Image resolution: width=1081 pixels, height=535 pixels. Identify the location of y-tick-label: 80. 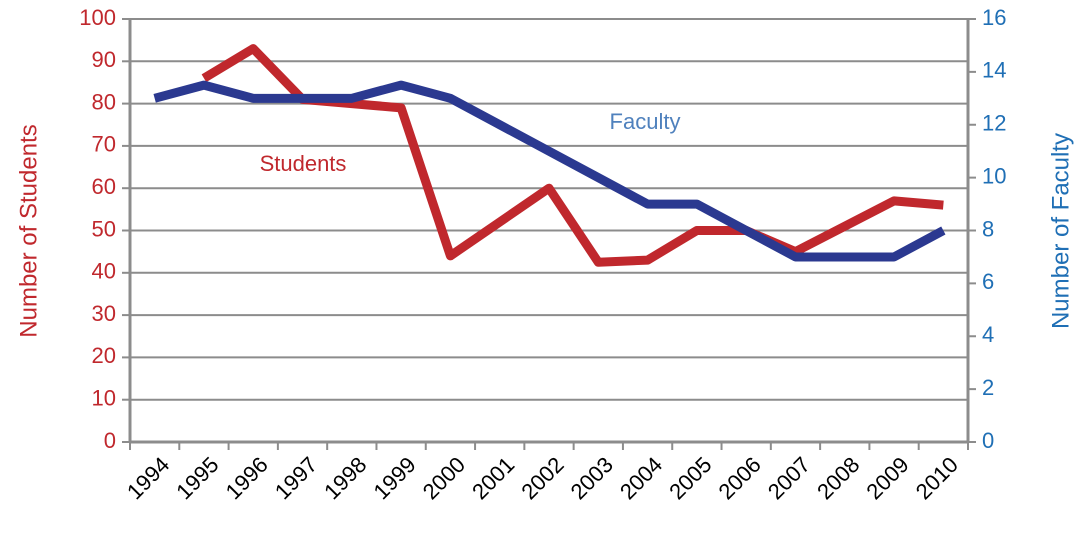
(104, 101).